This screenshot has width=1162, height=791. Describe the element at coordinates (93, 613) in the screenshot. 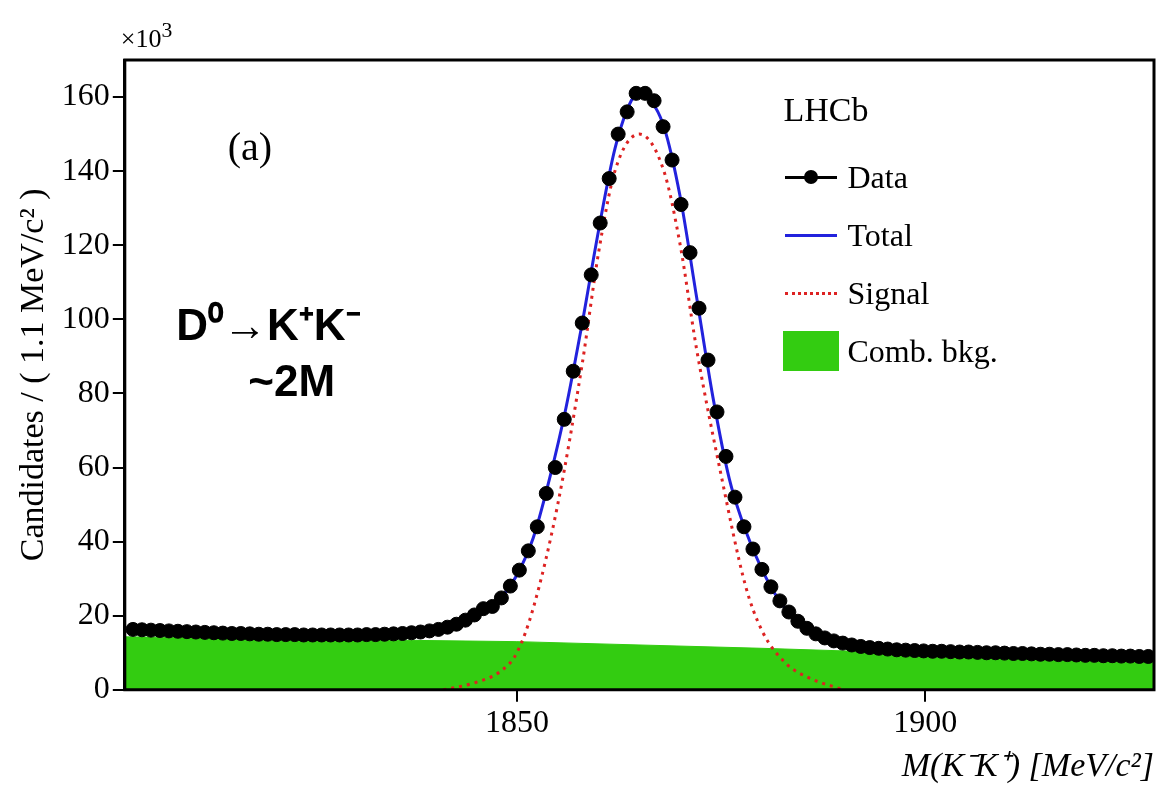

I see `y-tick-label: 20` at that location.